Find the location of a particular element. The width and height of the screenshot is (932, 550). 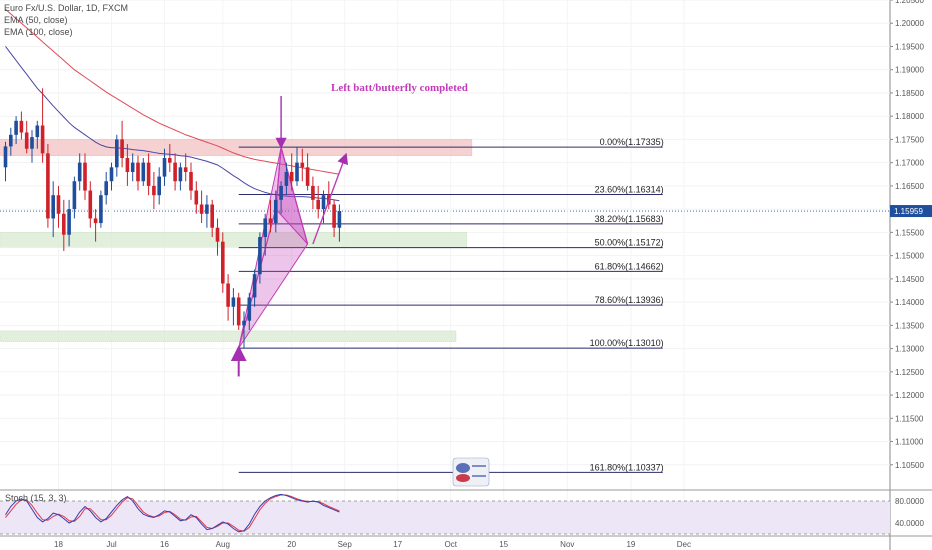

butterfly-pattern is located at coordinates (273, 248).